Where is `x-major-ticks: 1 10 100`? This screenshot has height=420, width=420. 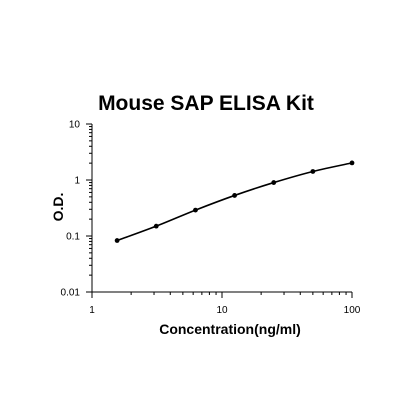 x-major-ticks: 1 10 100 is located at coordinates (225, 304).